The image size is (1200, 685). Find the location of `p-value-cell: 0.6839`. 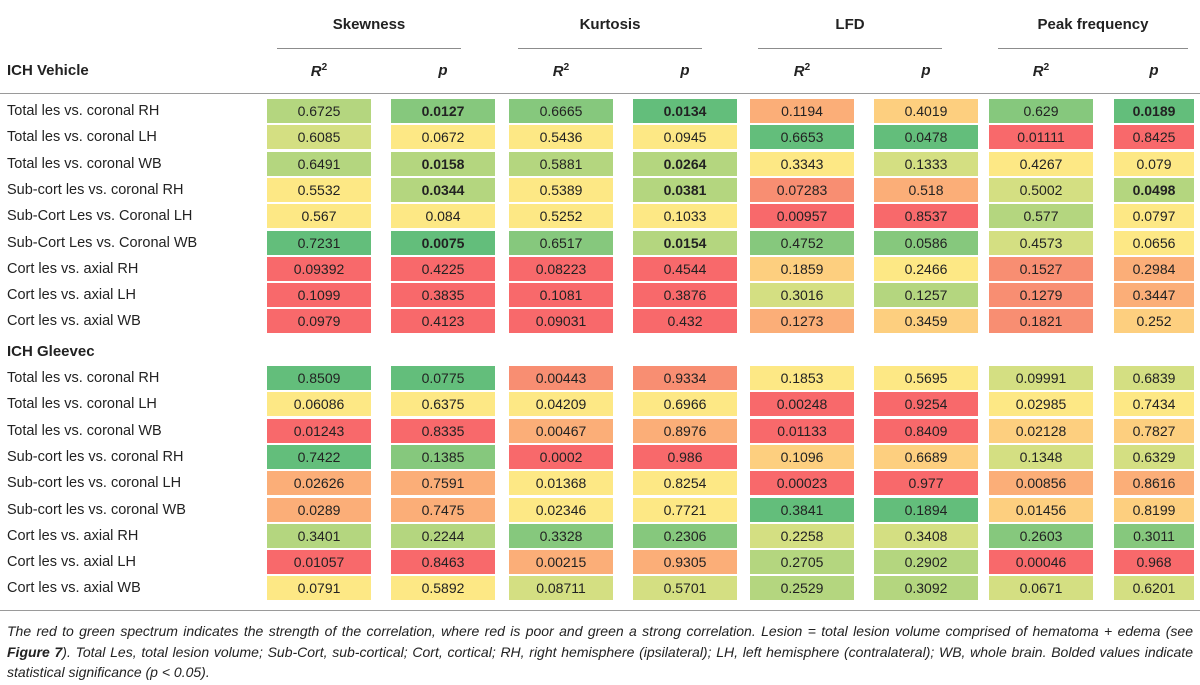

p-value-cell: 0.6839 is located at coordinates (1154, 378).